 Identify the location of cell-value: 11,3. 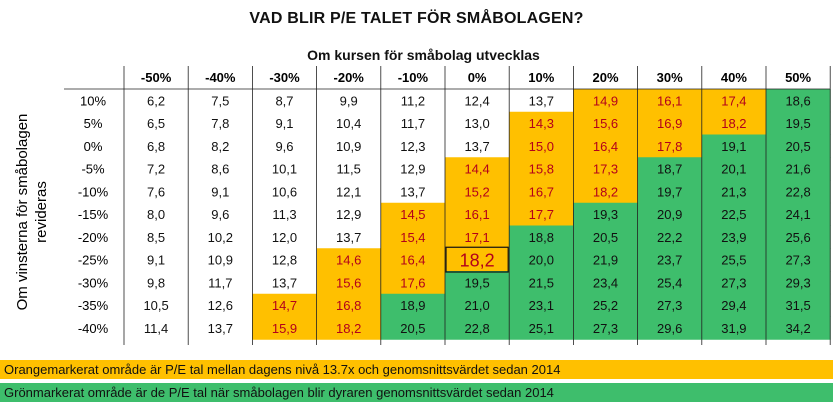
(284, 214).